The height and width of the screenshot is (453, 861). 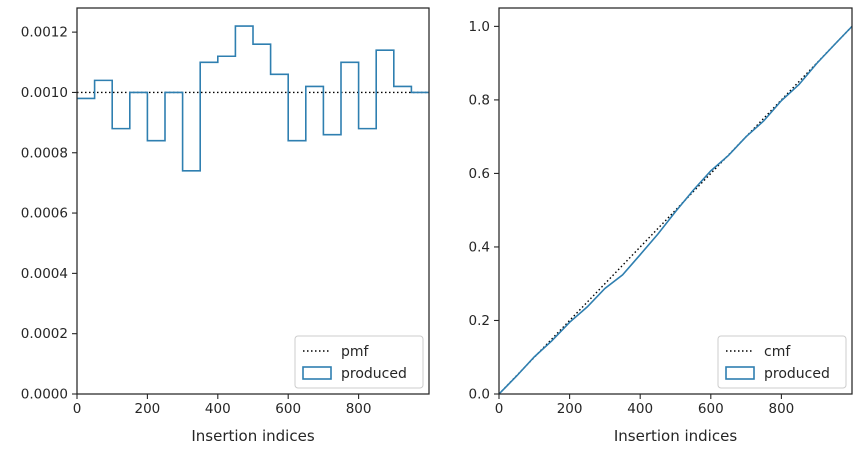 What do you see at coordinates (44, 93) in the screenshot?
I see `y-tick-label: 0.0010` at bounding box center [44, 93].